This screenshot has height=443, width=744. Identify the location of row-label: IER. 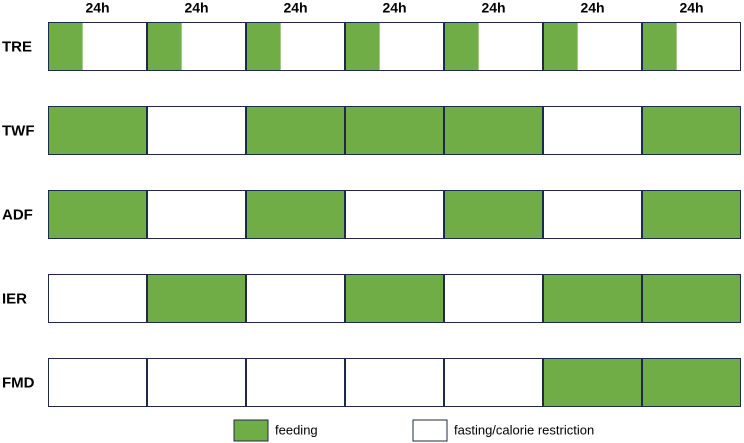
(14, 298).